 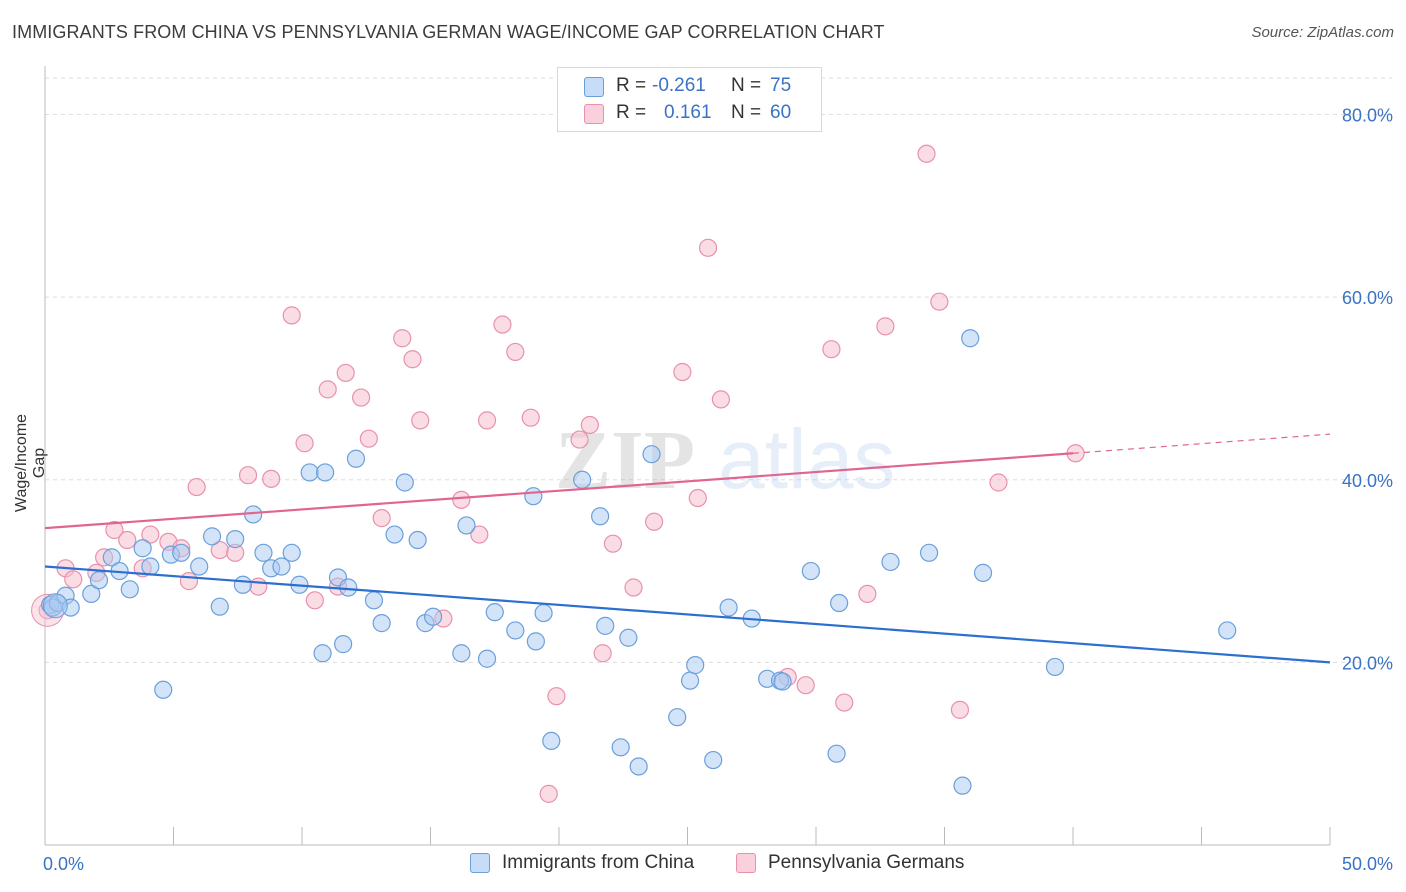 I want to click on bottom-legend-swatch-pg, so click(x=746, y=863).